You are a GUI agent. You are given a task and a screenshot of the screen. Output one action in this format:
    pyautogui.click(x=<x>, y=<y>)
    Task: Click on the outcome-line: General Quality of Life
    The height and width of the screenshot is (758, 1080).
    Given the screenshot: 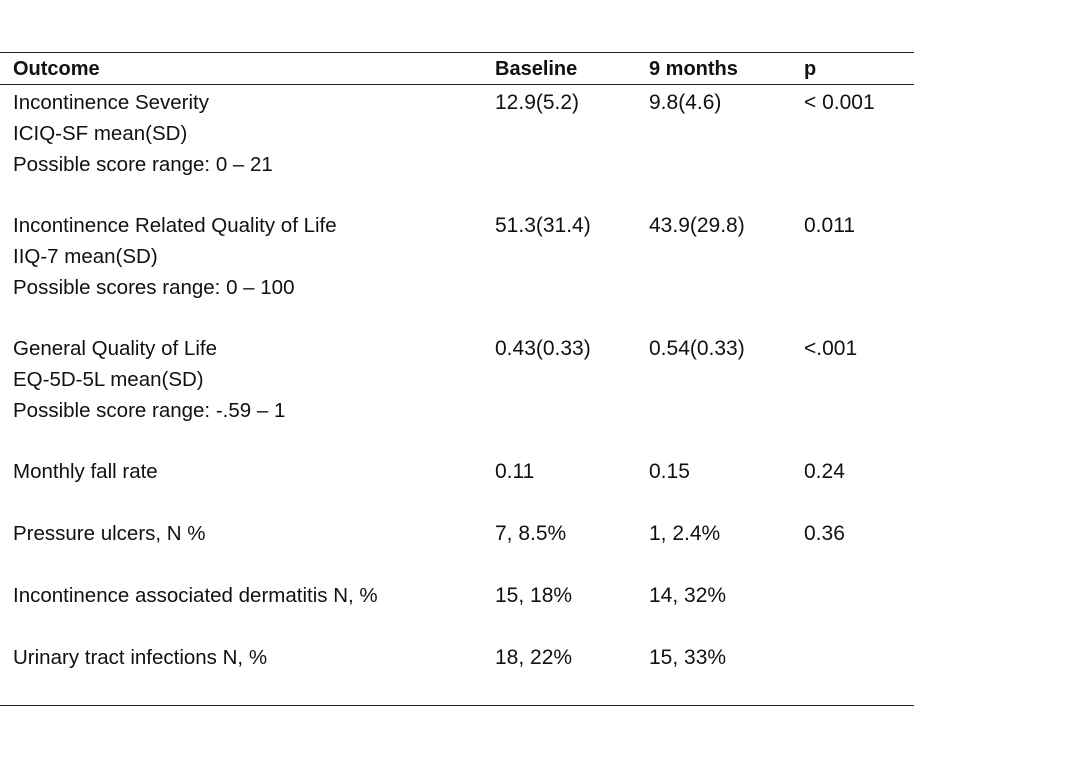 What is the action you would take?
    pyautogui.click(x=115, y=348)
    